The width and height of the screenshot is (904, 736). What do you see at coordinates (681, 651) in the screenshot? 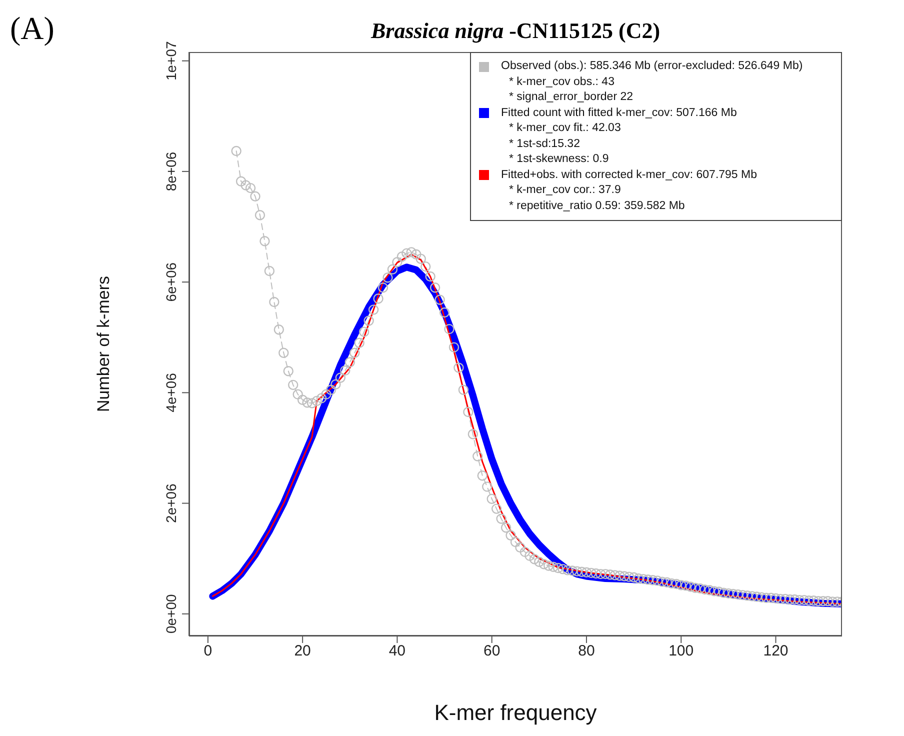
I see `x-tick-label: 100` at bounding box center [681, 651].